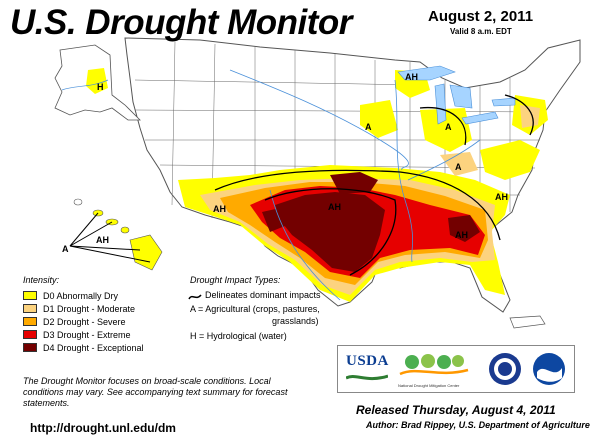 The width and height of the screenshot is (590, 443). Describe the element at coordinates (238, 336) in the screenshot. I see `impact-hydrological: H = Hydrological (water)` at that location.